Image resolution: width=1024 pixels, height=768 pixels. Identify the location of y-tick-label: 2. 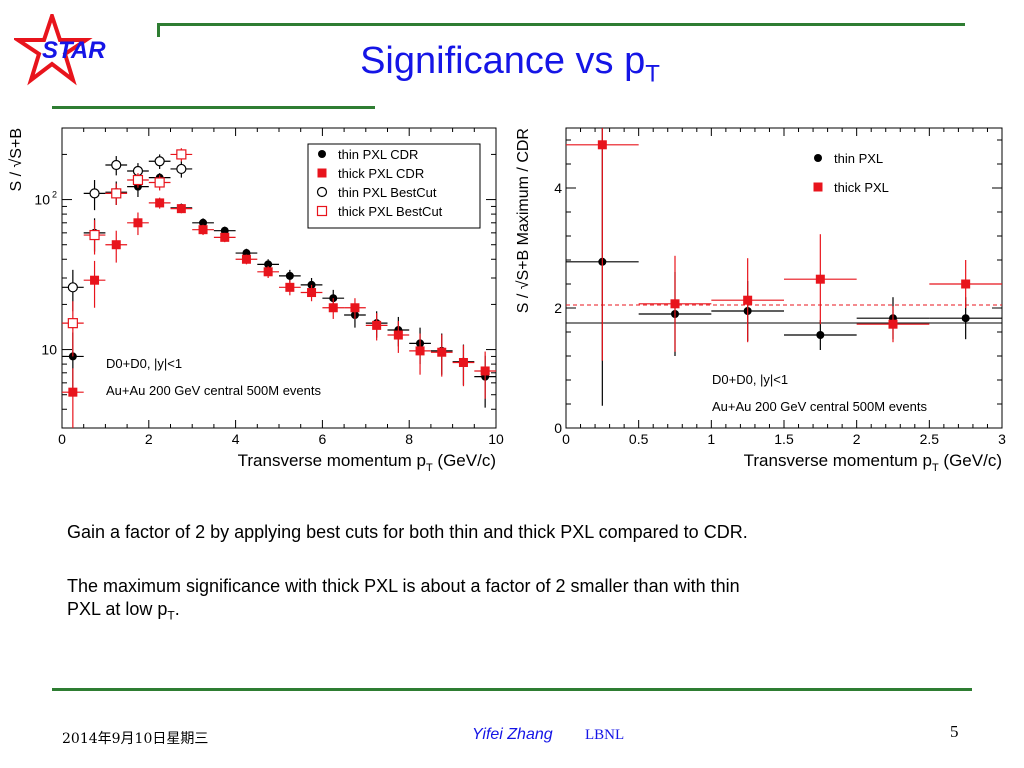
(558, 308).